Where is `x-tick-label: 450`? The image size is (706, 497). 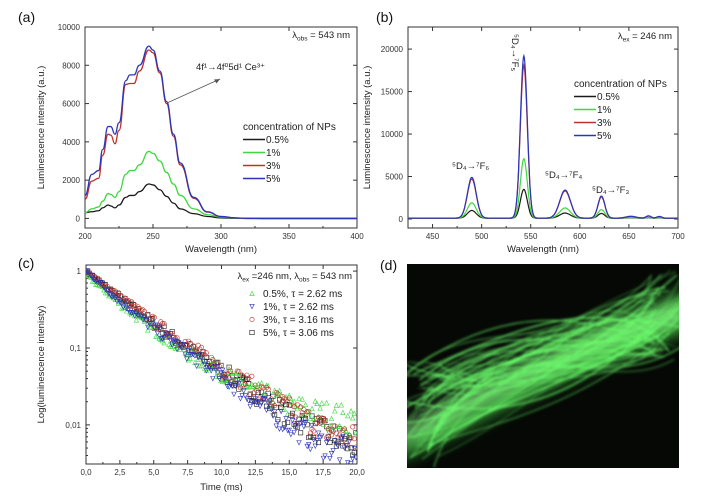 x-tick-label: 450 is located at coordinates (433, 236).